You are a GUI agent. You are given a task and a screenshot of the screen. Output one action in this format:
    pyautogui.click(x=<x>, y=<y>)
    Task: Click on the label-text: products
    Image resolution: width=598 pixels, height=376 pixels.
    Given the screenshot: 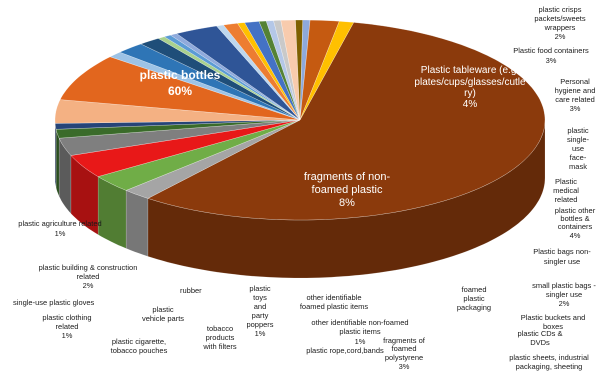 What is the action you would take?
    pyautogui.click(x=220, y=337)
    